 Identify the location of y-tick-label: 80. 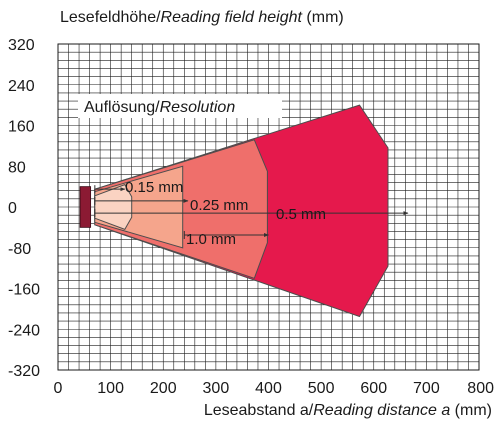
(17, 167).